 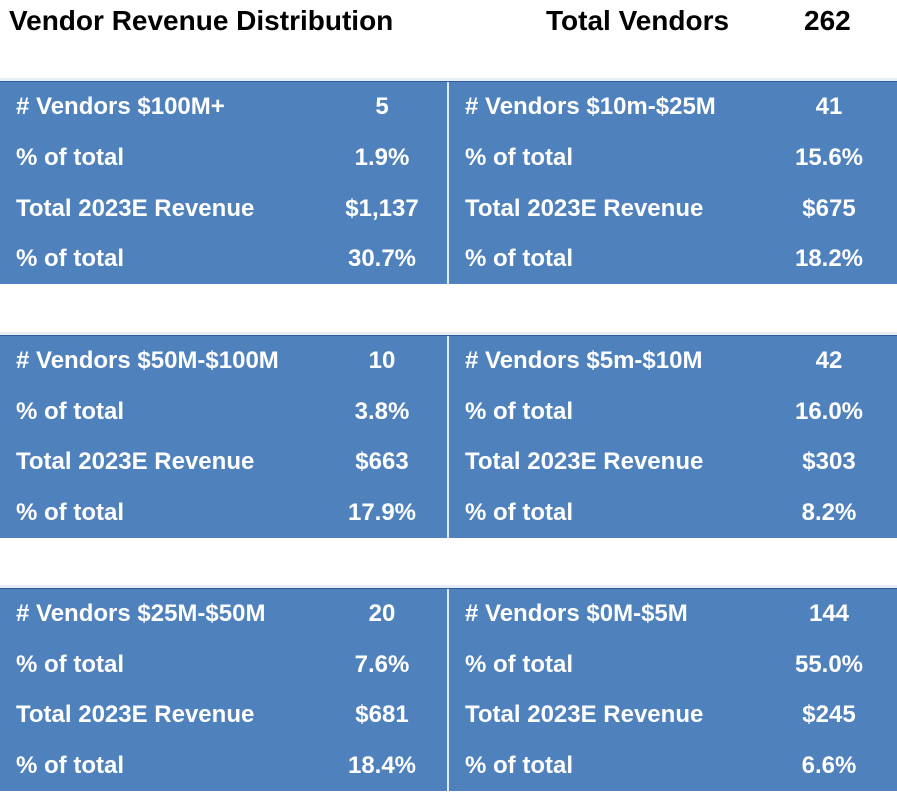 I want to click on vendors-count-row: # Vendors $5m-$10M 42, so click(x=673, y=361).